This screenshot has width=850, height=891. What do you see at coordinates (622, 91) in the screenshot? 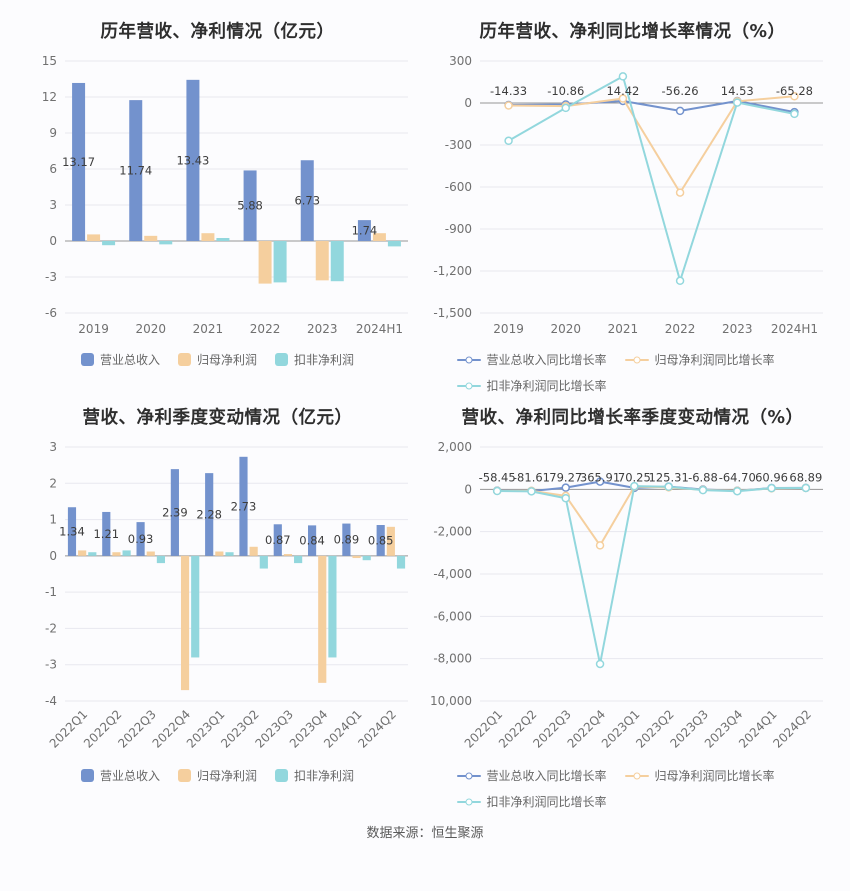
I see `line-value-label: 14.42` at bounding box center [622, 91].